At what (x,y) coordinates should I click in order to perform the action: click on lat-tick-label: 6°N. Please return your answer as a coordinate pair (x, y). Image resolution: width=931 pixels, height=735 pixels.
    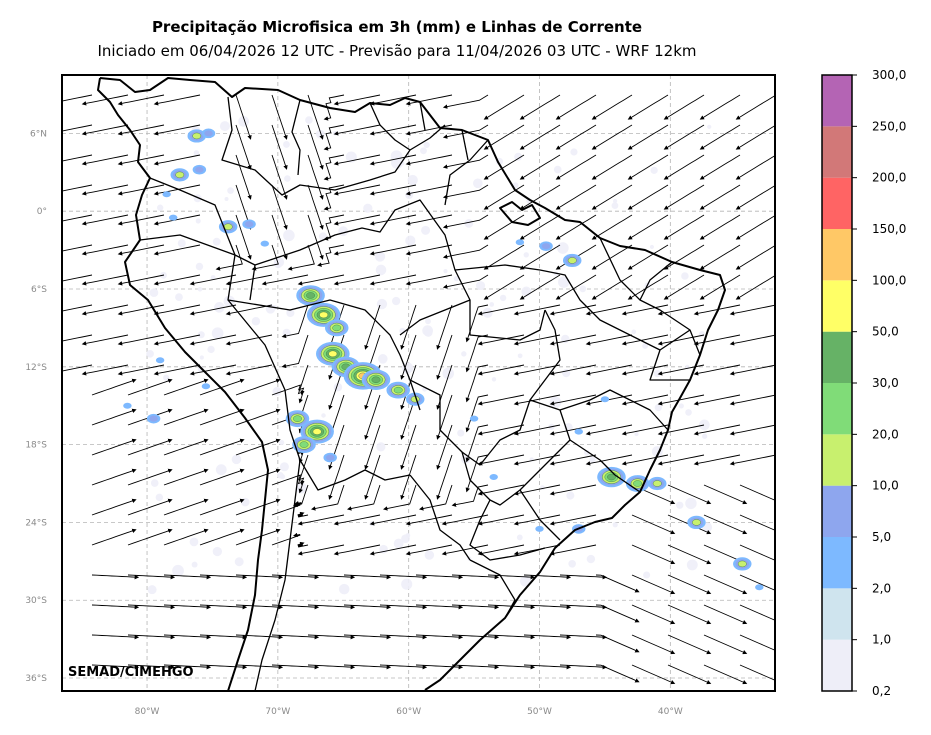
    Looking at the image, I should click on (38, 134).